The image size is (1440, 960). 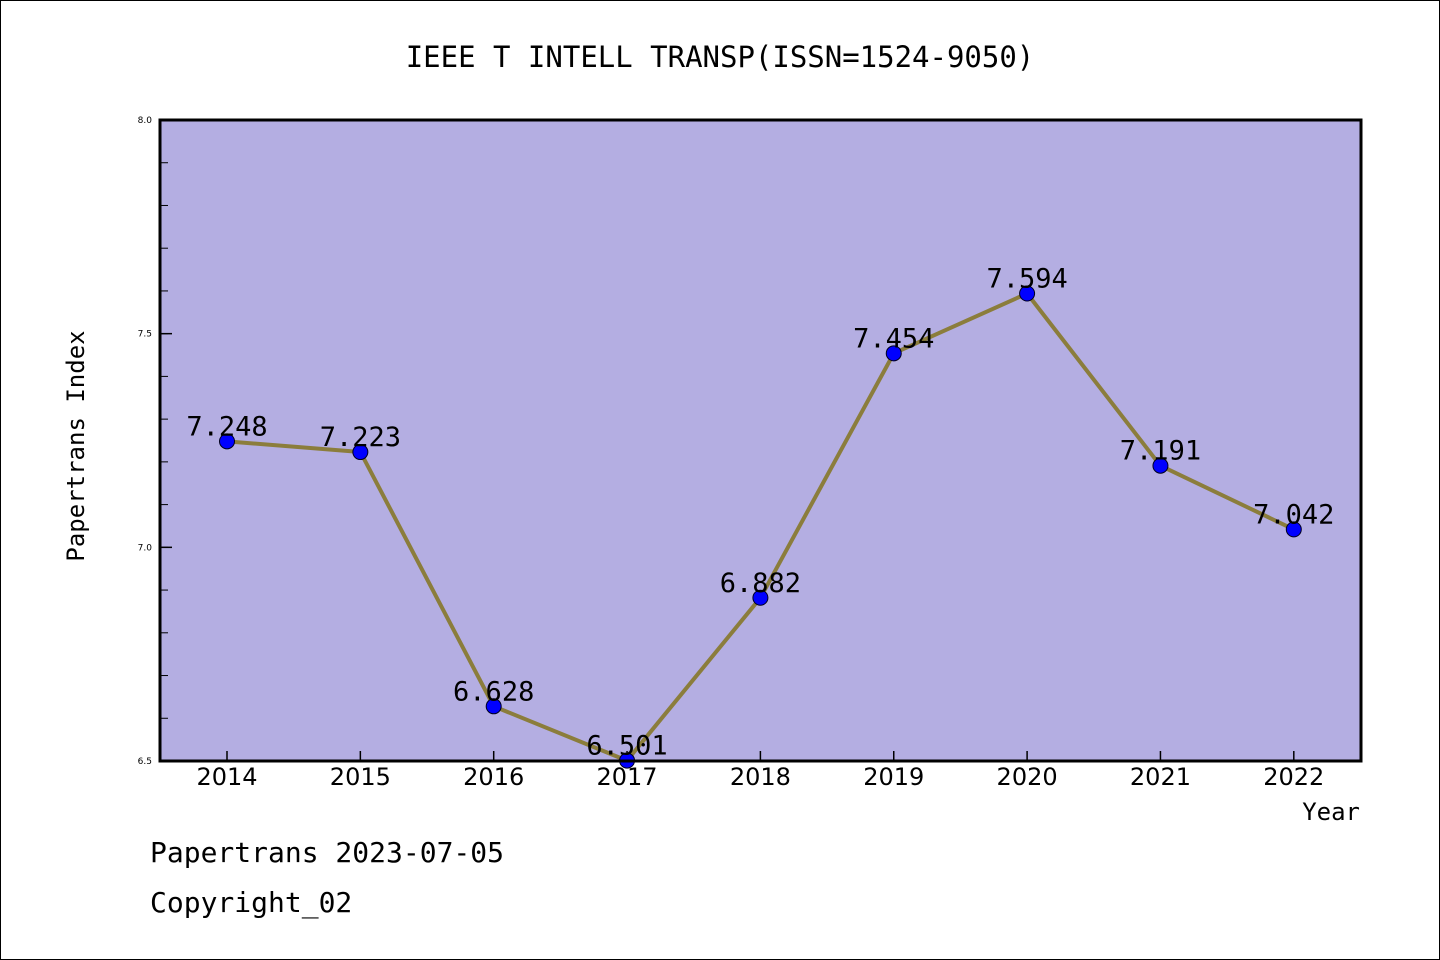 I want to click on y-tick-label: 6.5, so click(x=145, y=762).